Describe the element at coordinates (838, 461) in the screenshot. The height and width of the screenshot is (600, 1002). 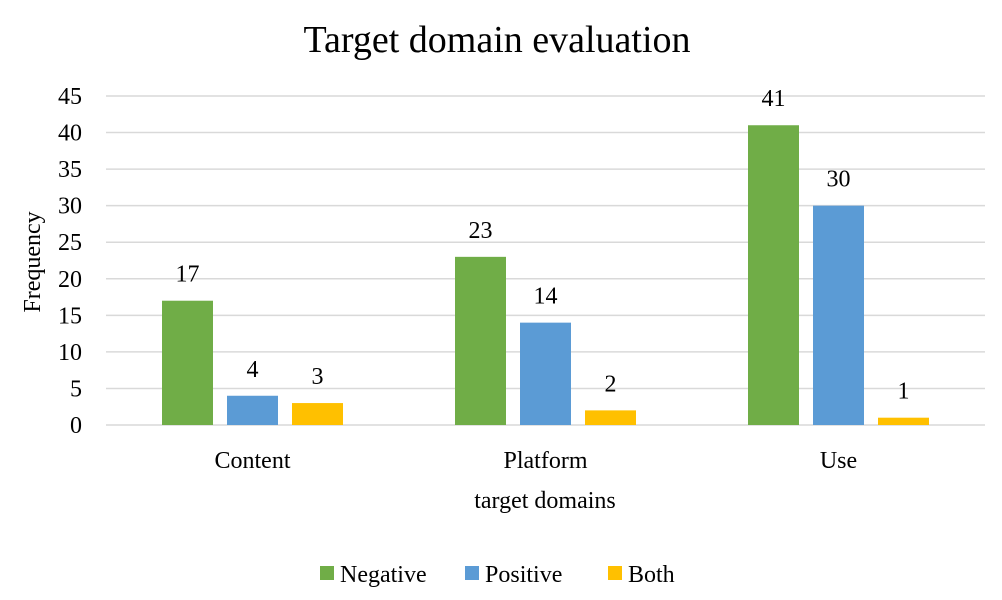
I see `x-tick-label: Use` at that location.